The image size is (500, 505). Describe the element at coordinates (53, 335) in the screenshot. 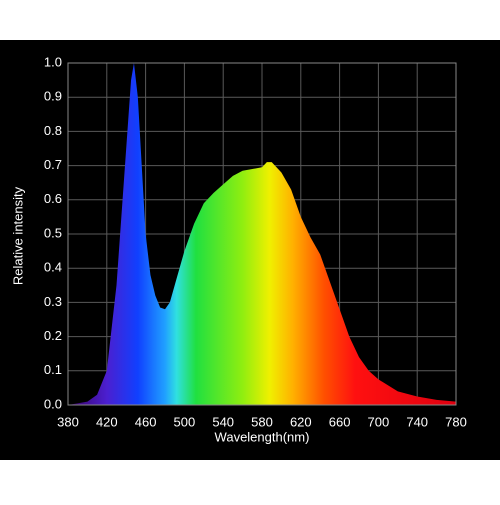

I see `y-tick-label: 0.2` at that location.